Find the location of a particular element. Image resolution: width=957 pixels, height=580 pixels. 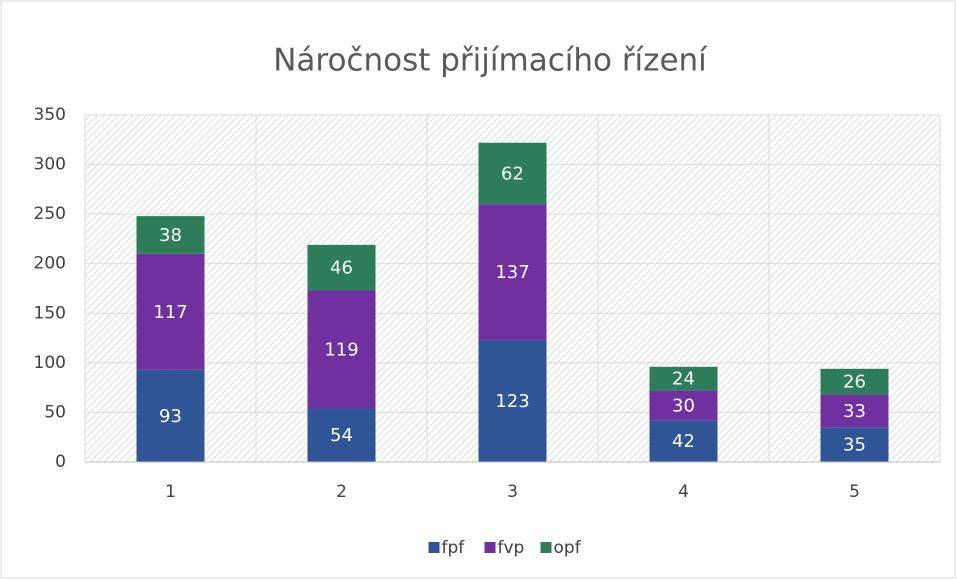

data-label: 137 is located at coordinates (512, 272).